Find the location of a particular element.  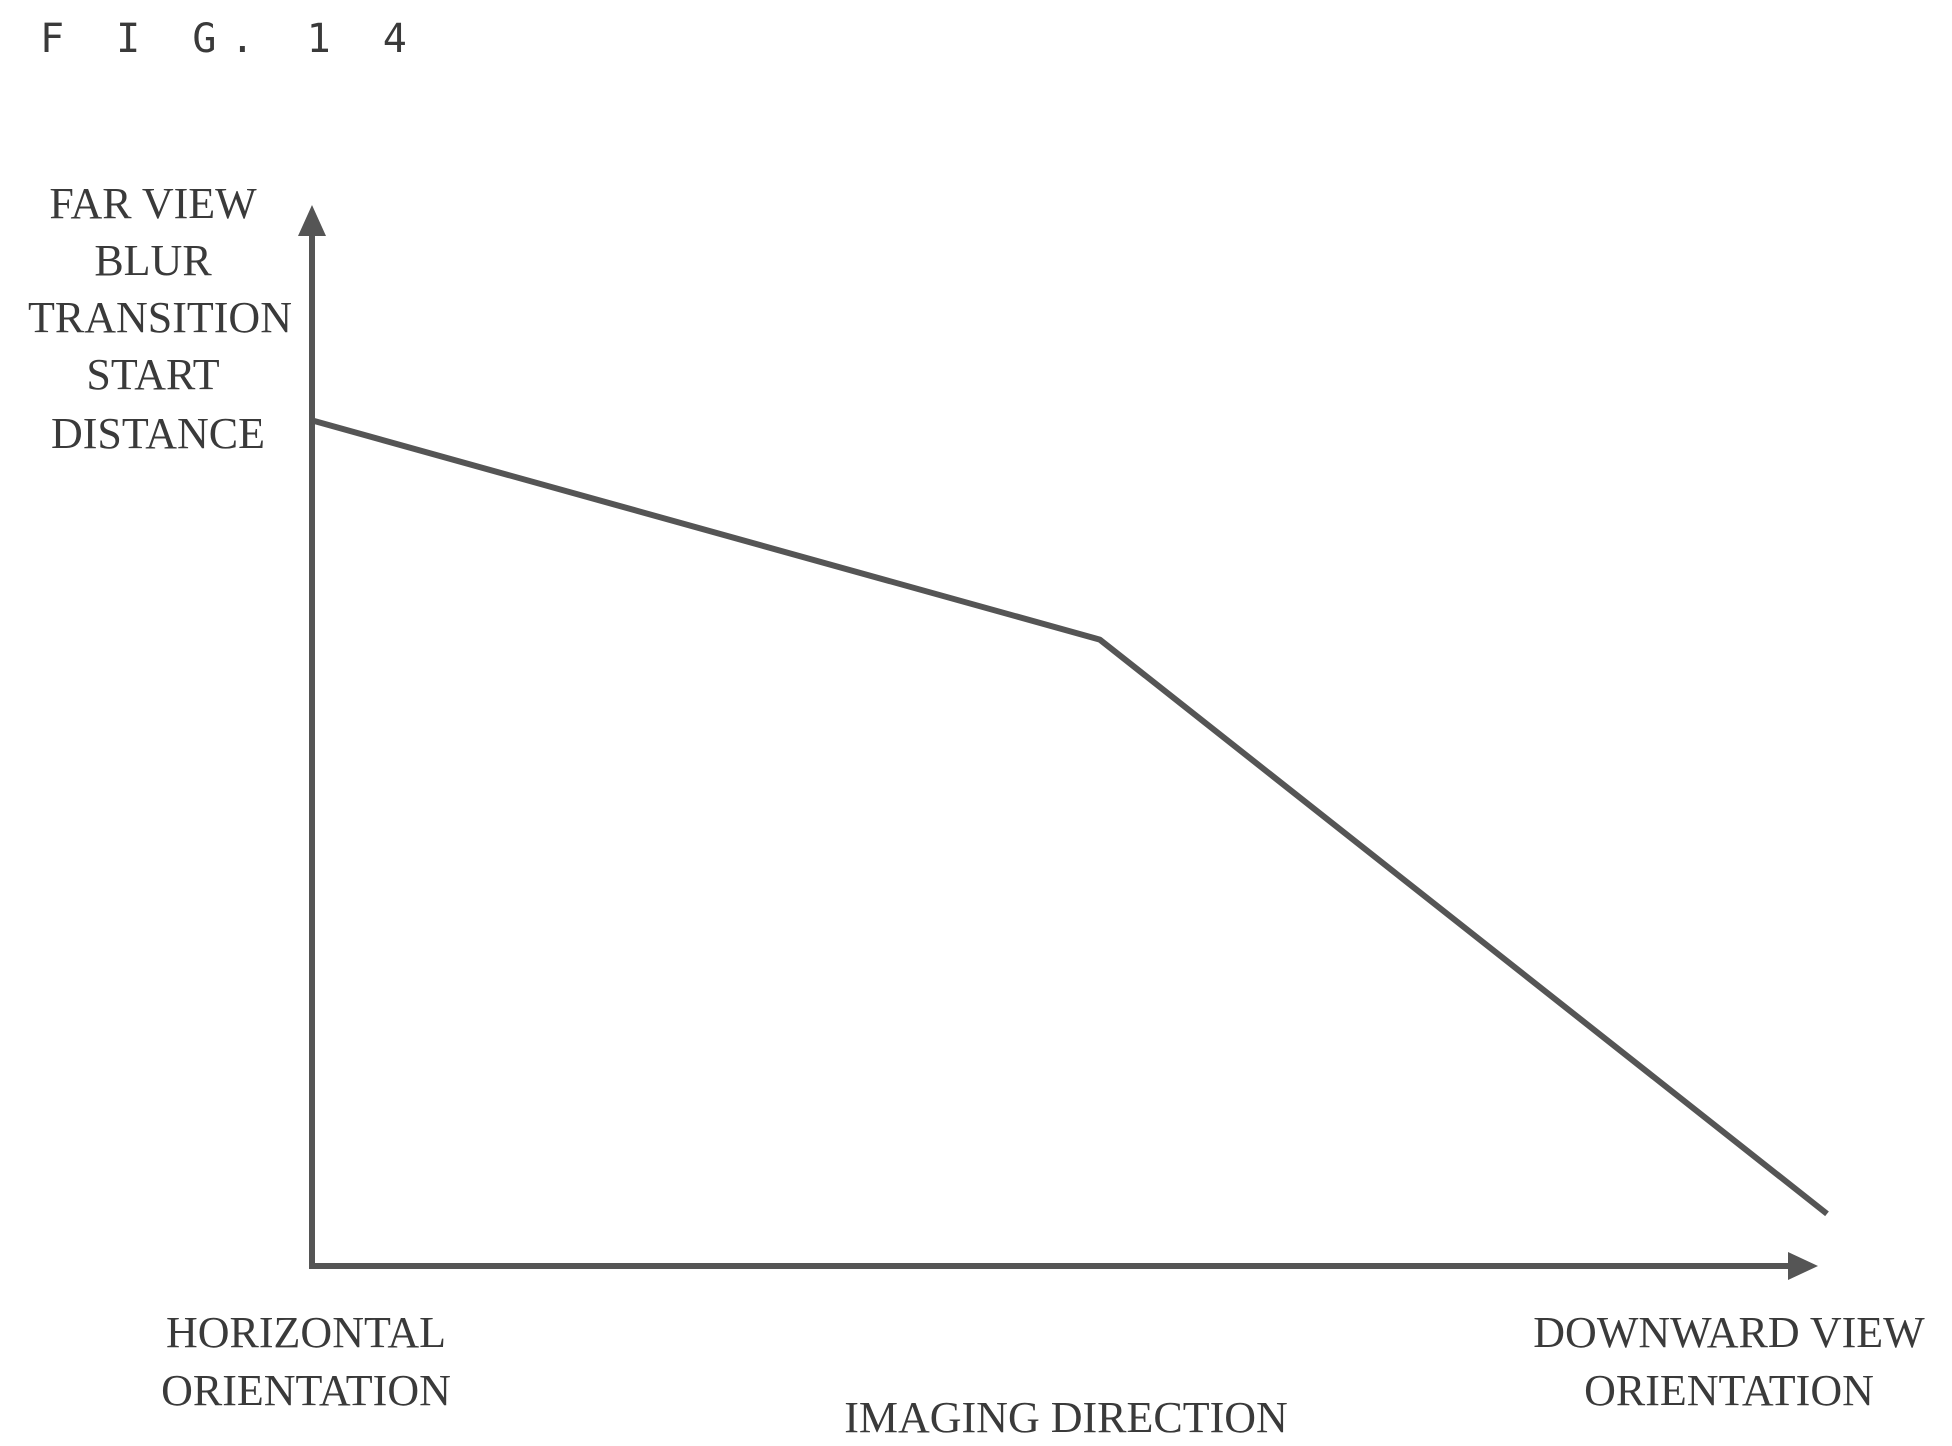

y-axis-label-line: TRANSITION is located at coordinates (160, 317).